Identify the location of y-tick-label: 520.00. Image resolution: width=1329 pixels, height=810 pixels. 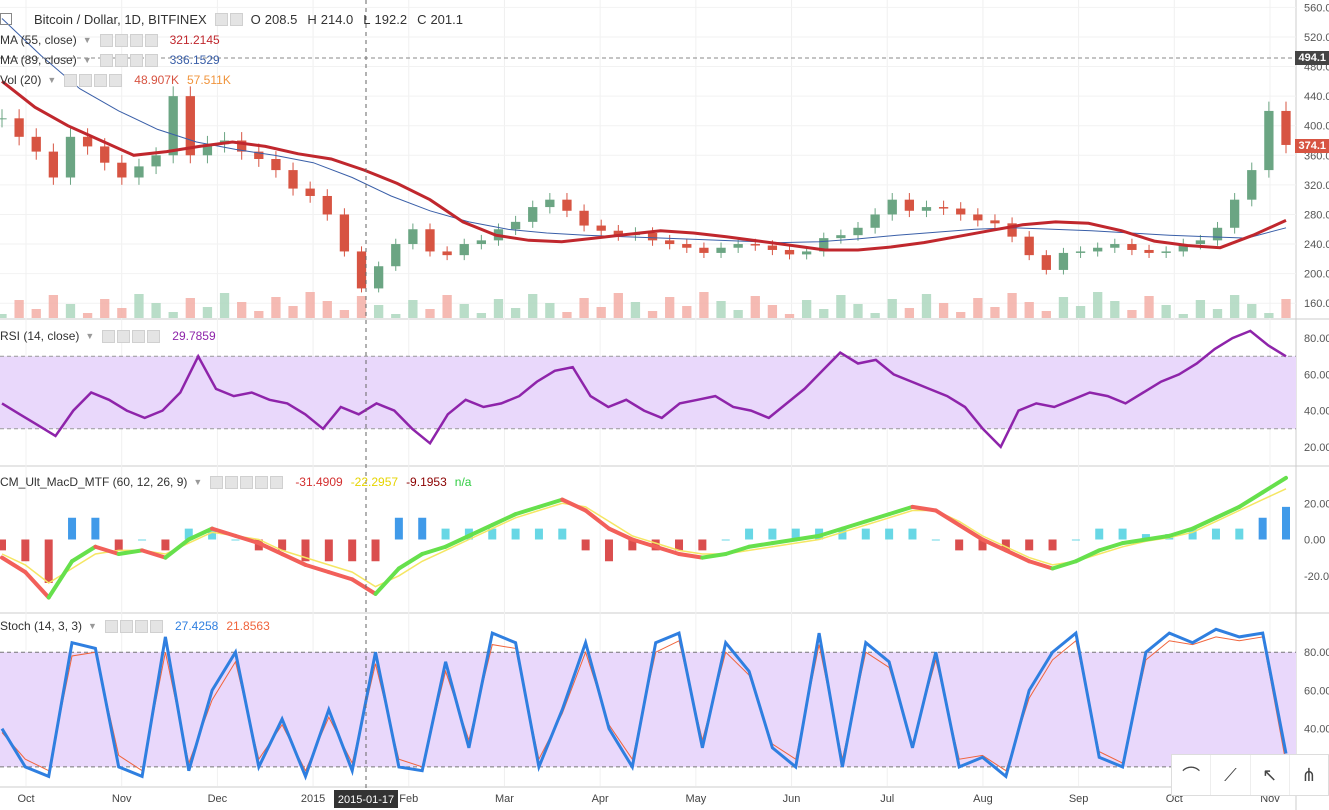
(1316, 38).